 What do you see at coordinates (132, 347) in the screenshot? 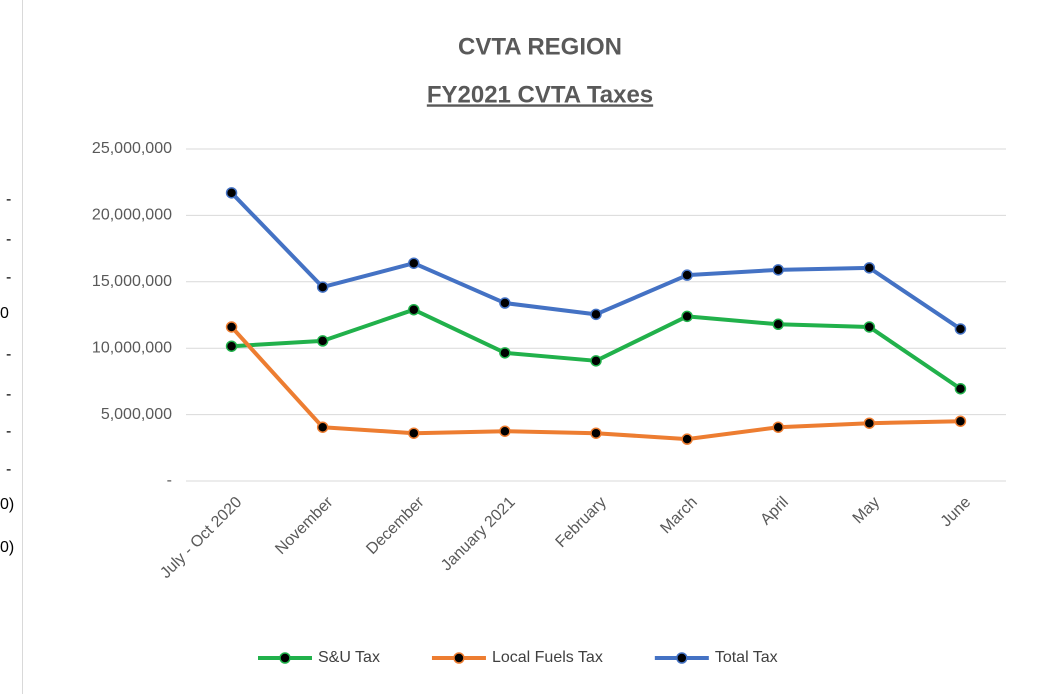
I see `y-tick-label: 10,000,000` at bounding box center [132, 347].